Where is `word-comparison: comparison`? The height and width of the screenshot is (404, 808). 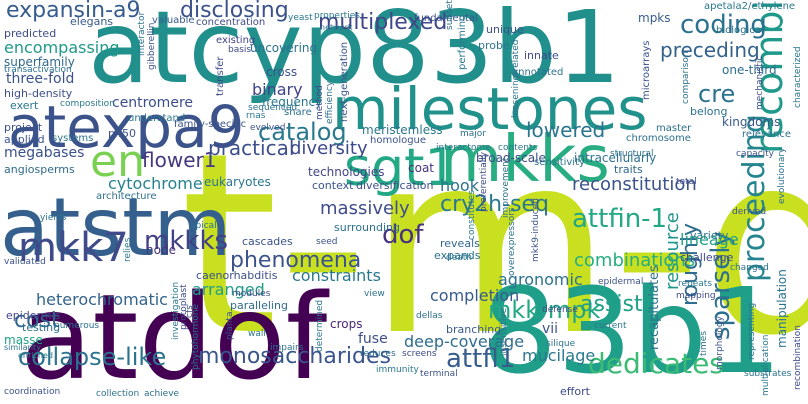 word-comparison: comparison is located at coordinates (686, 77).